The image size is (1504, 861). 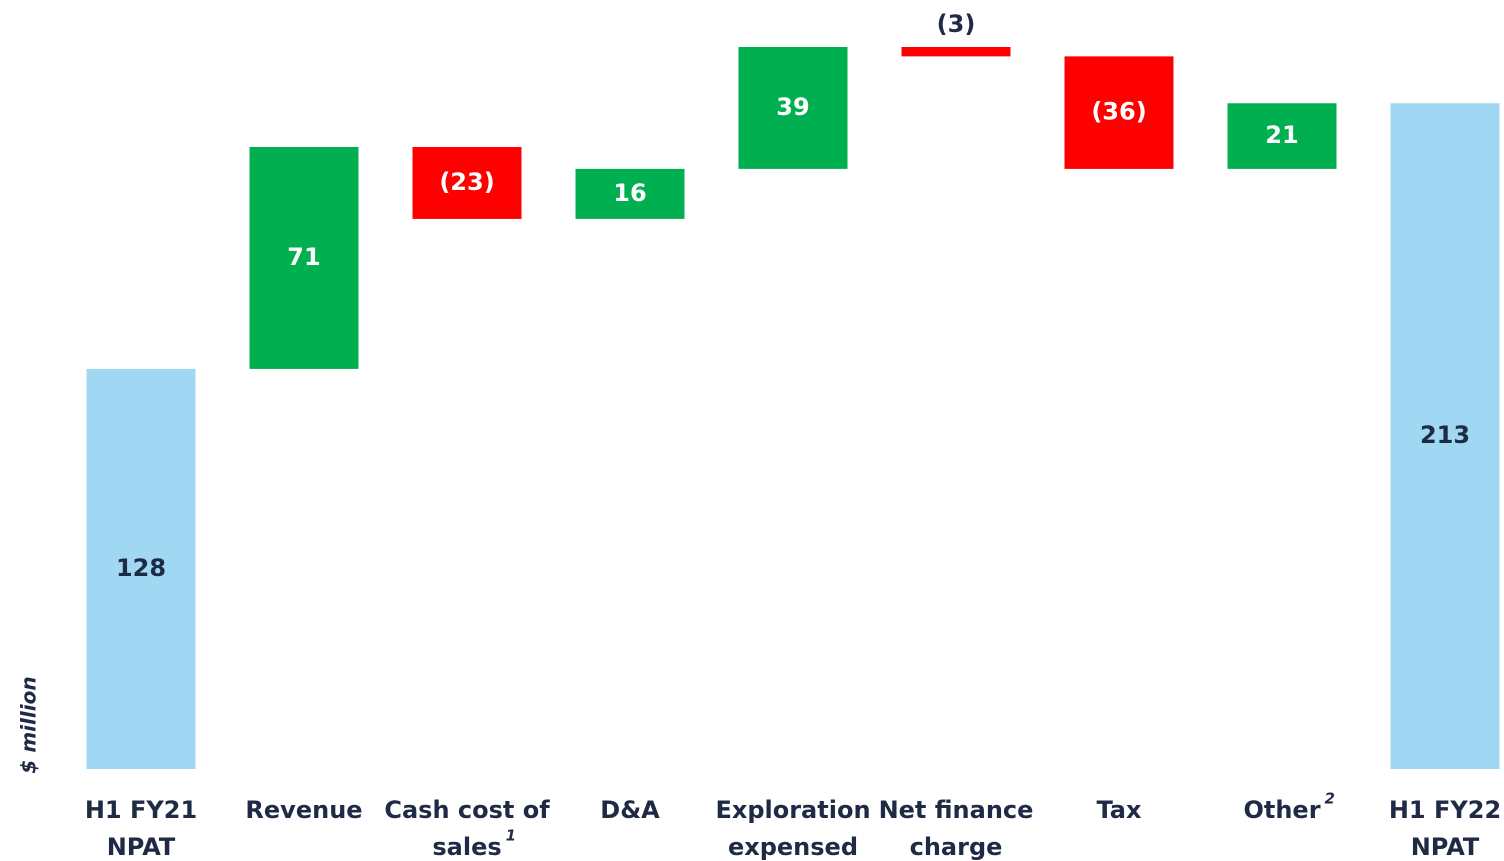 What do you see at coordinates (303, 810) in the screenshot?
I see `x-tick-label: Revenue` at bounding box center [303, 810].